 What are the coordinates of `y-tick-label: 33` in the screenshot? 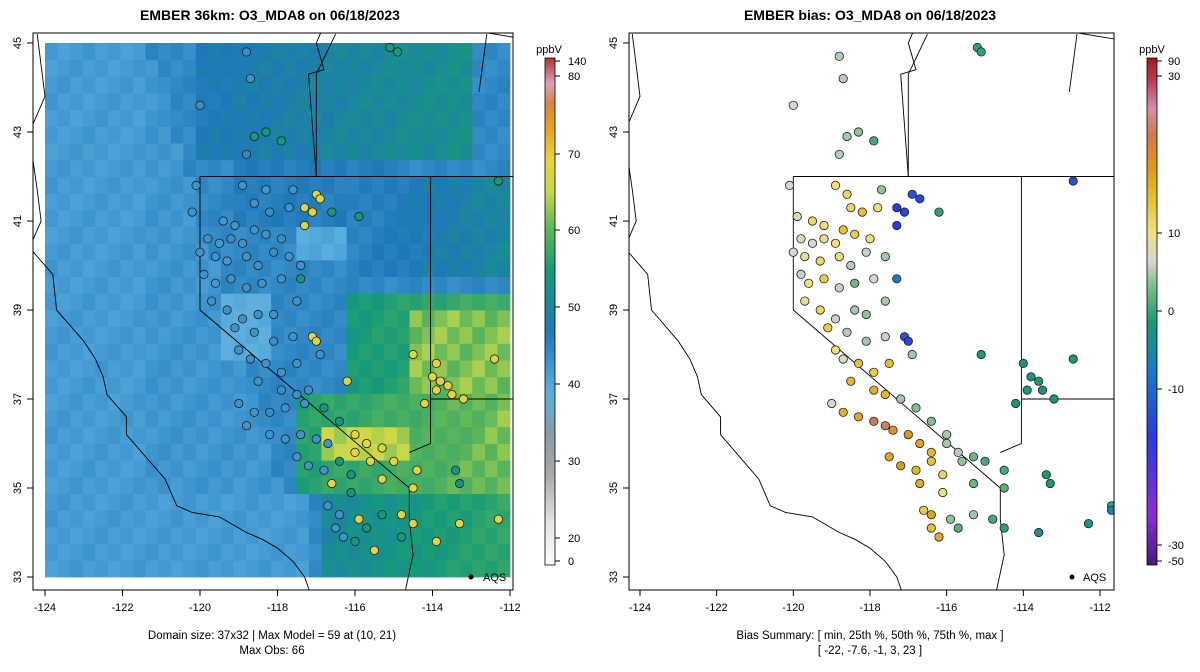 It's located at (18, 577).